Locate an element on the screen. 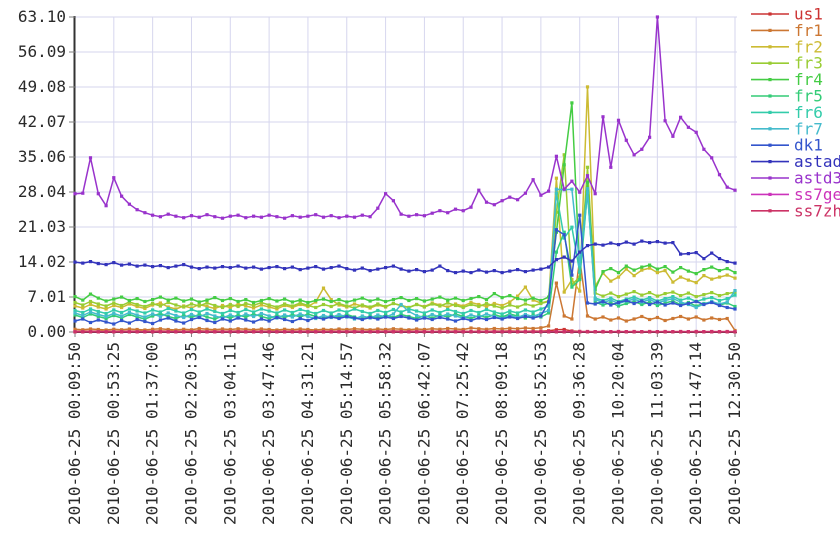 The image size is (840, 560). legend-marker-ss7ge is located at coordinates (770, 194).